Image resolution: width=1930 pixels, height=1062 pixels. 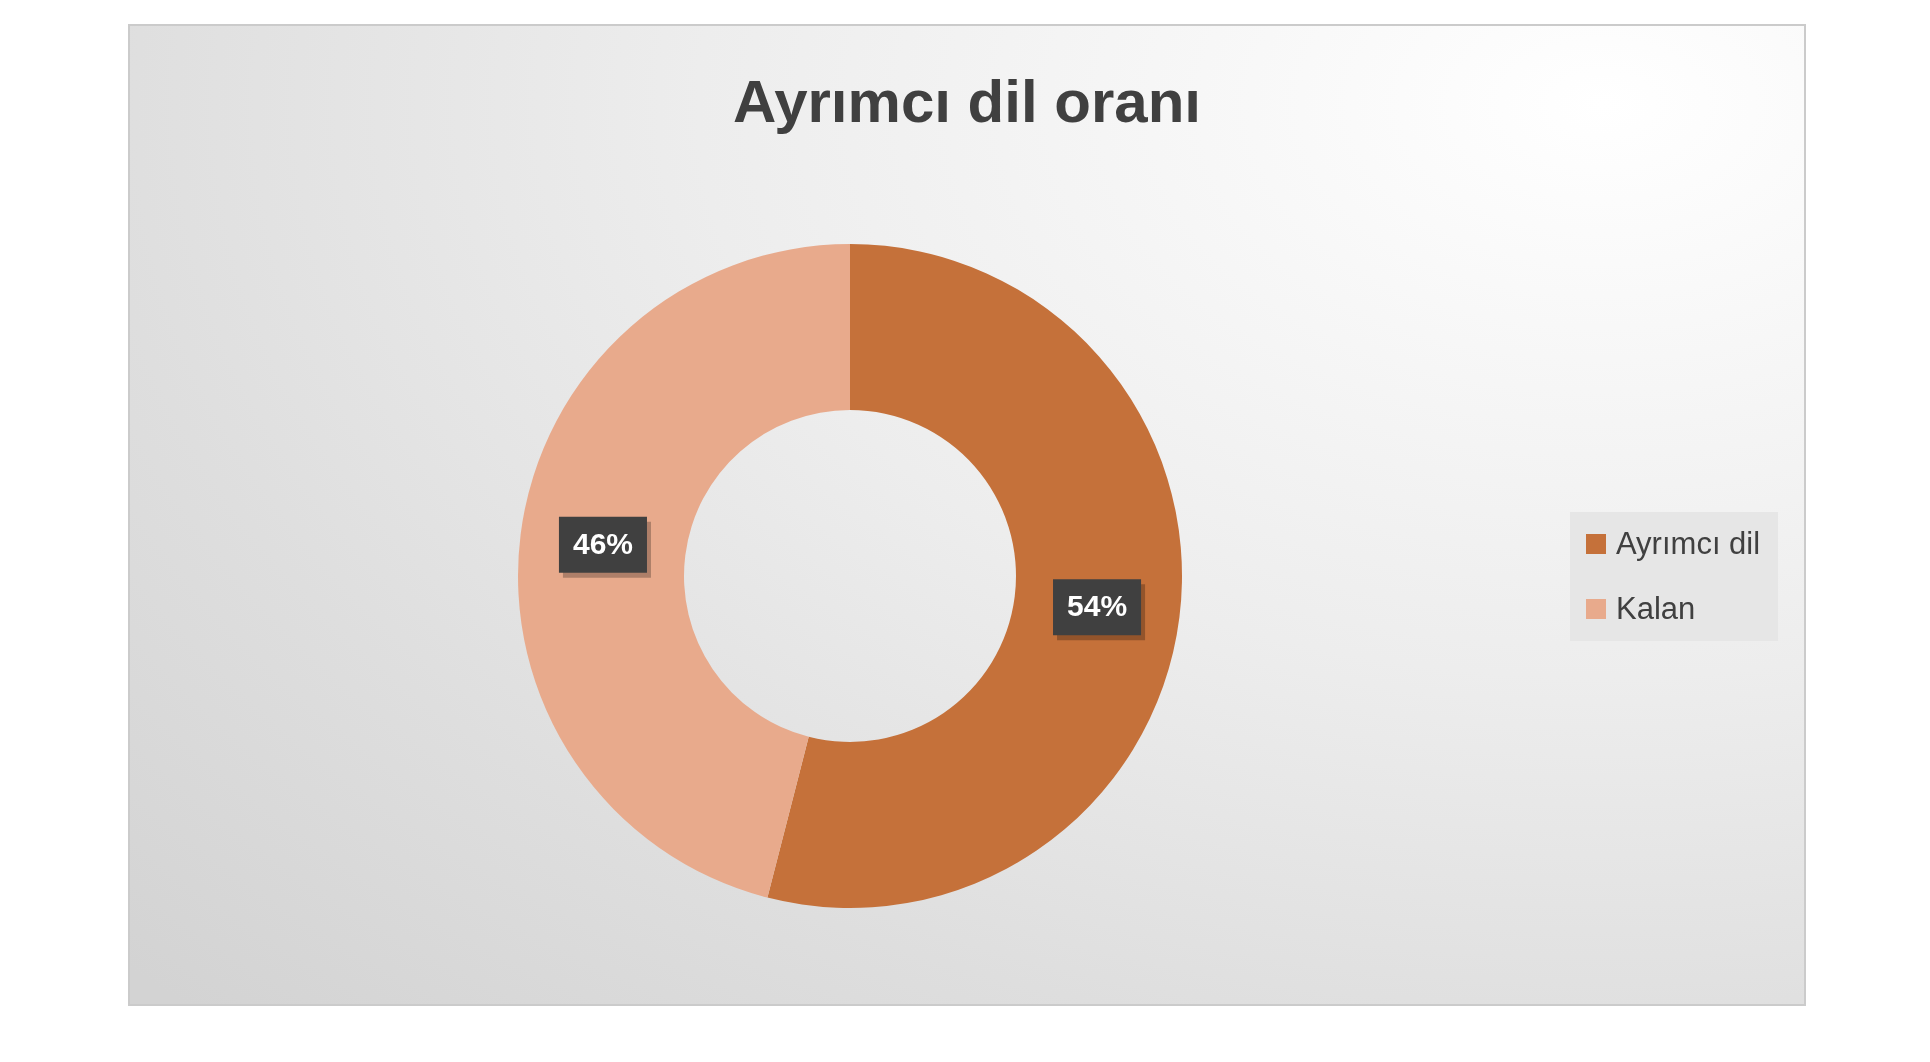 What do you see at coordinates (967, 102) in the screenshot?
I see `chart-title: Ayrımcı dil oranı` at bounding box center [967, 102].